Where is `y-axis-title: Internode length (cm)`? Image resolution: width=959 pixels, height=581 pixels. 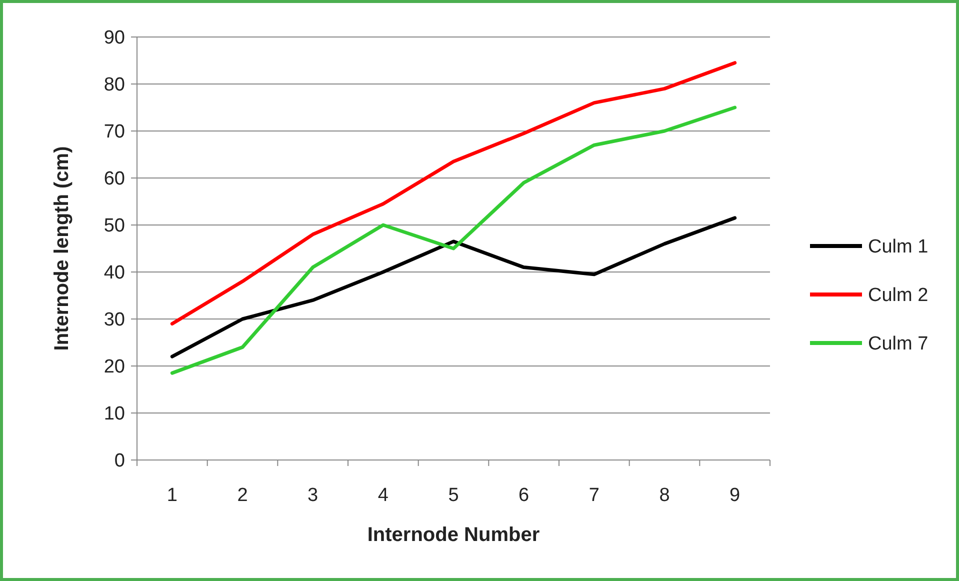 y-axis-title: Internode length (cm) is located at coordinates (62, 248).